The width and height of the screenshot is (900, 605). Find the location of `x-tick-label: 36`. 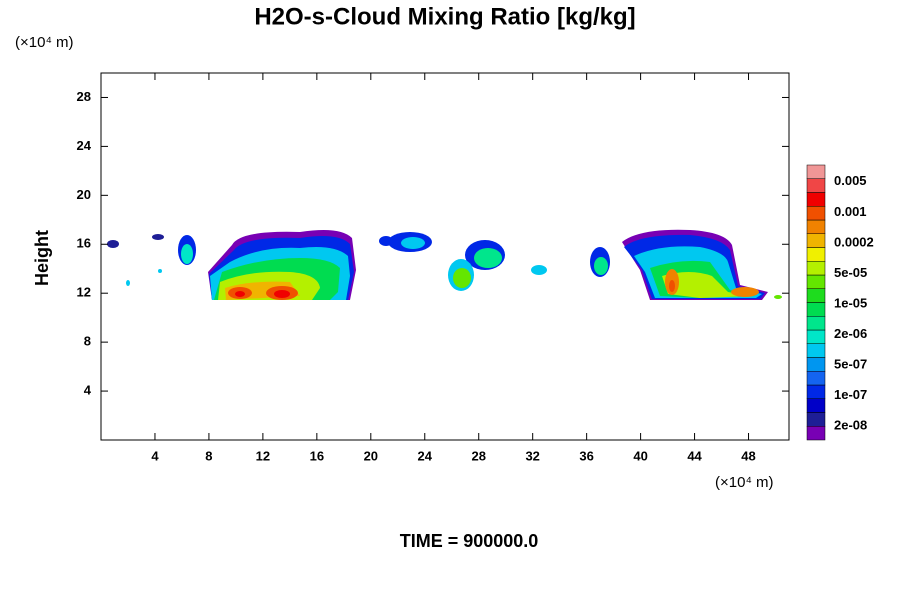

x-tick-label: 36 is located at coordinates (586, 455).